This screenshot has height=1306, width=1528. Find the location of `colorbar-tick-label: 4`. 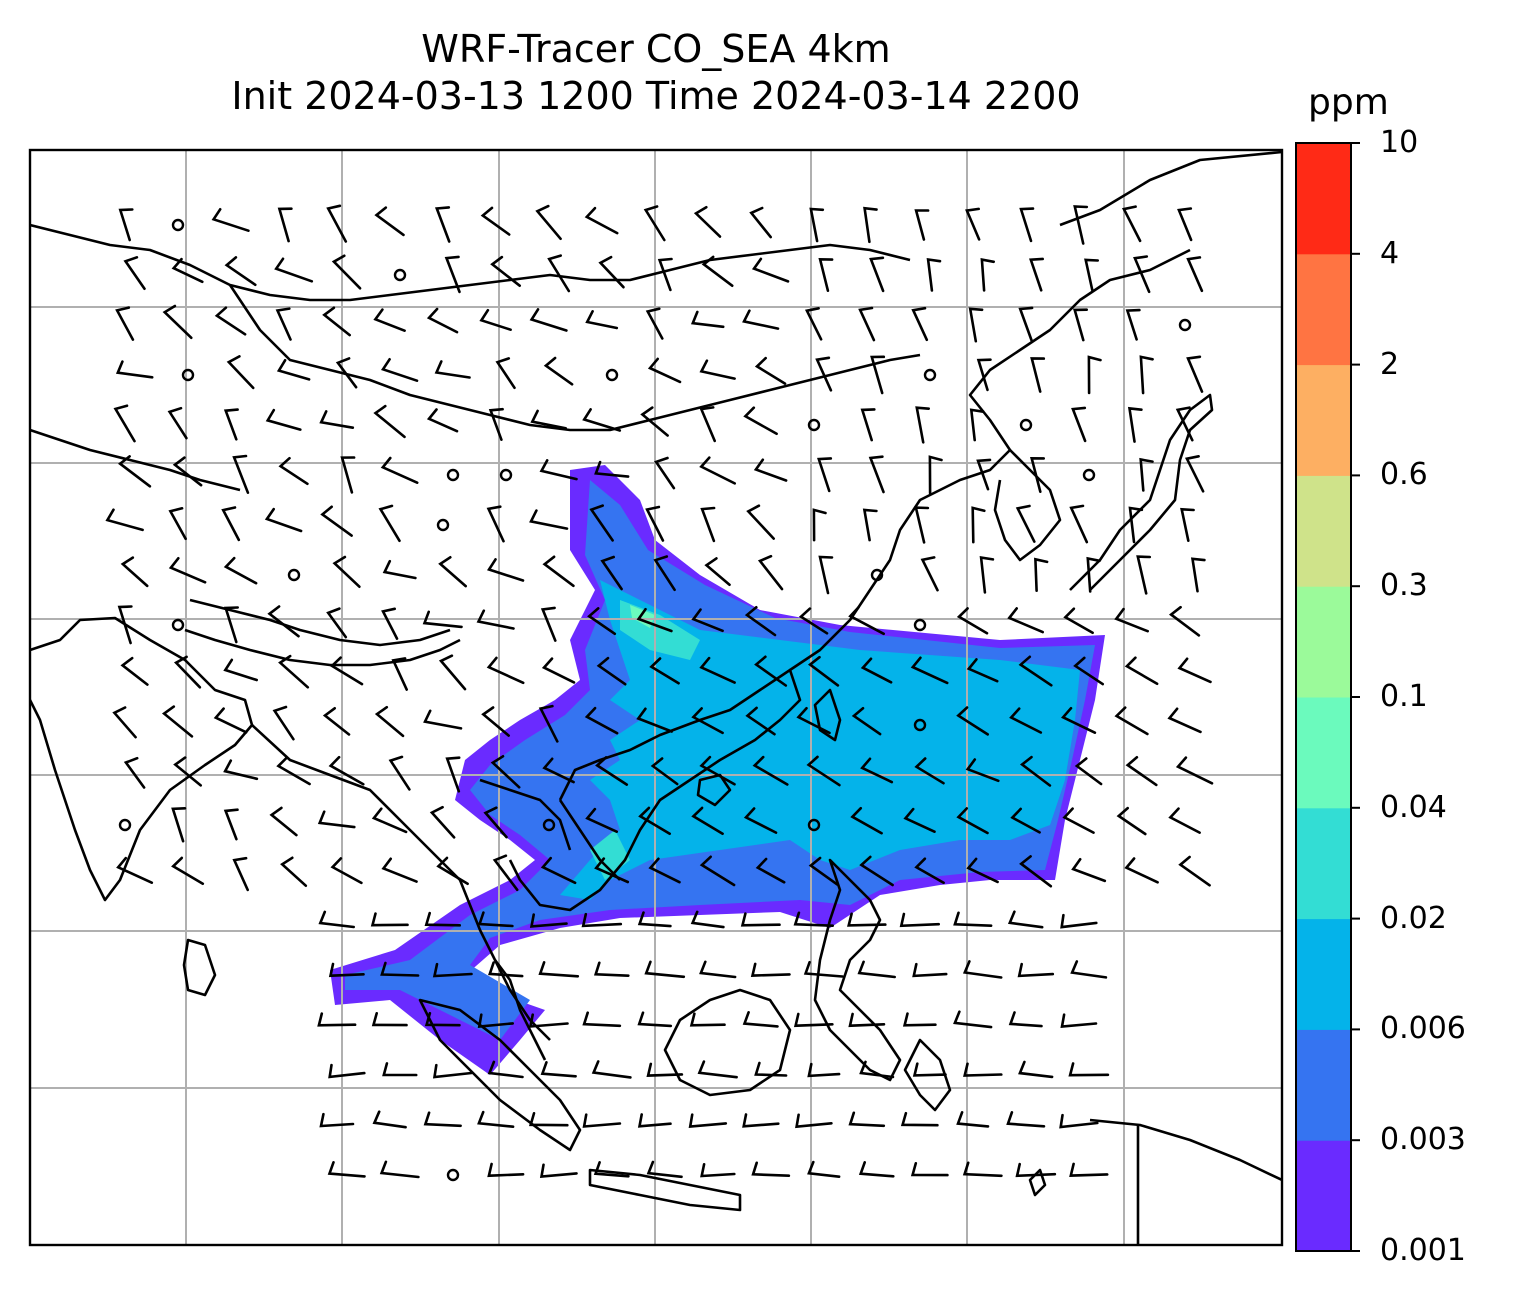

colorbar-tick-label: 4 is located at coordinates (1390, 253).